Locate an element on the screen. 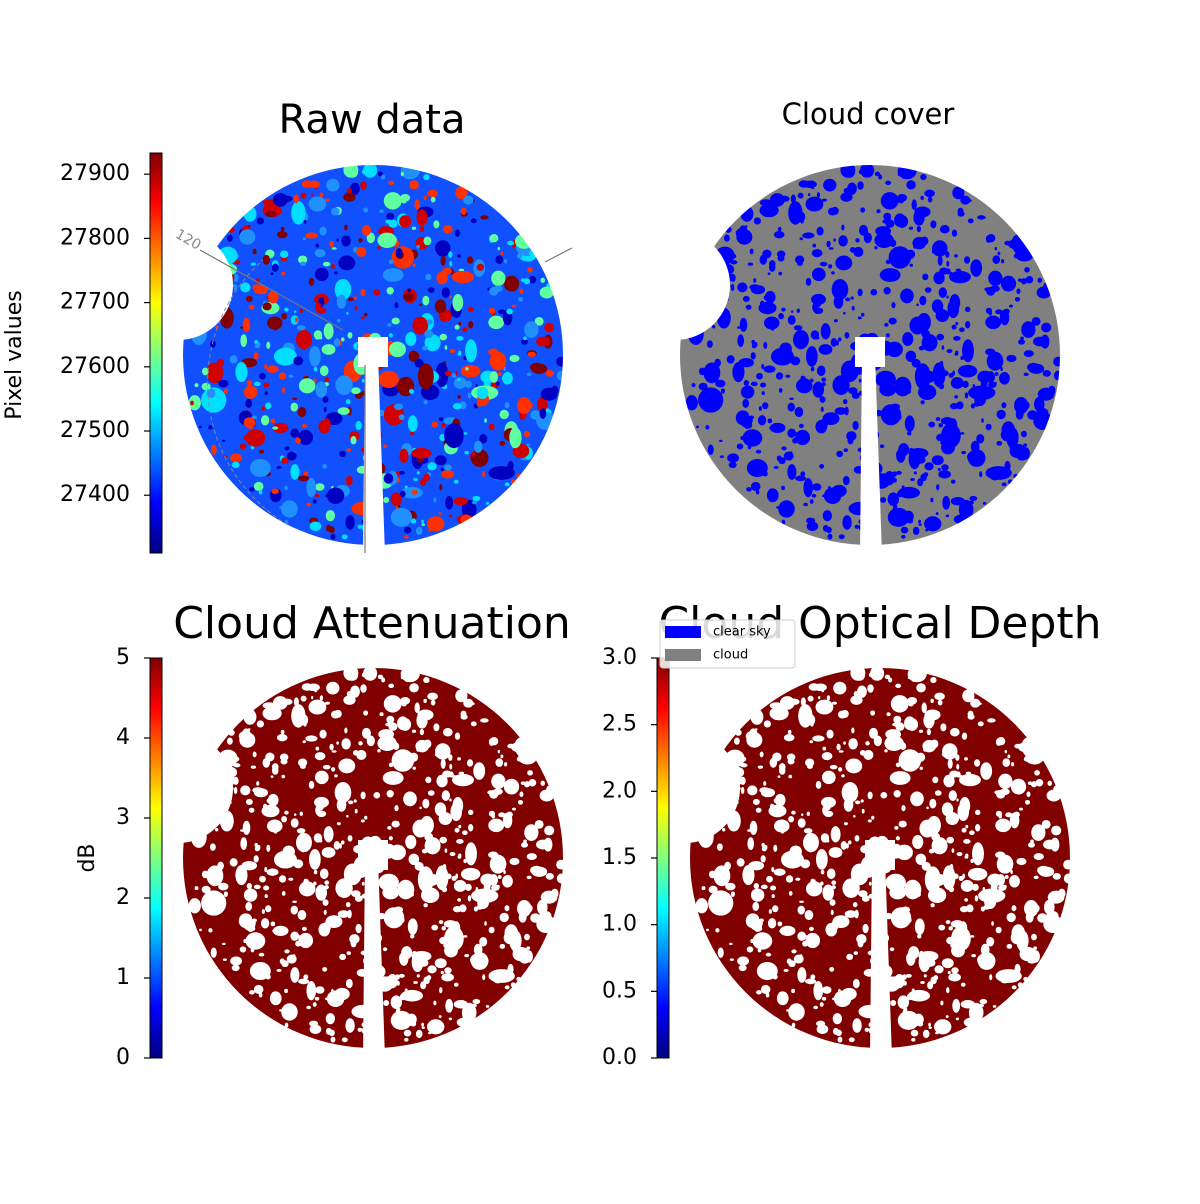  panel-title: Cloud Attenuation is located at coordinates (372, 623).